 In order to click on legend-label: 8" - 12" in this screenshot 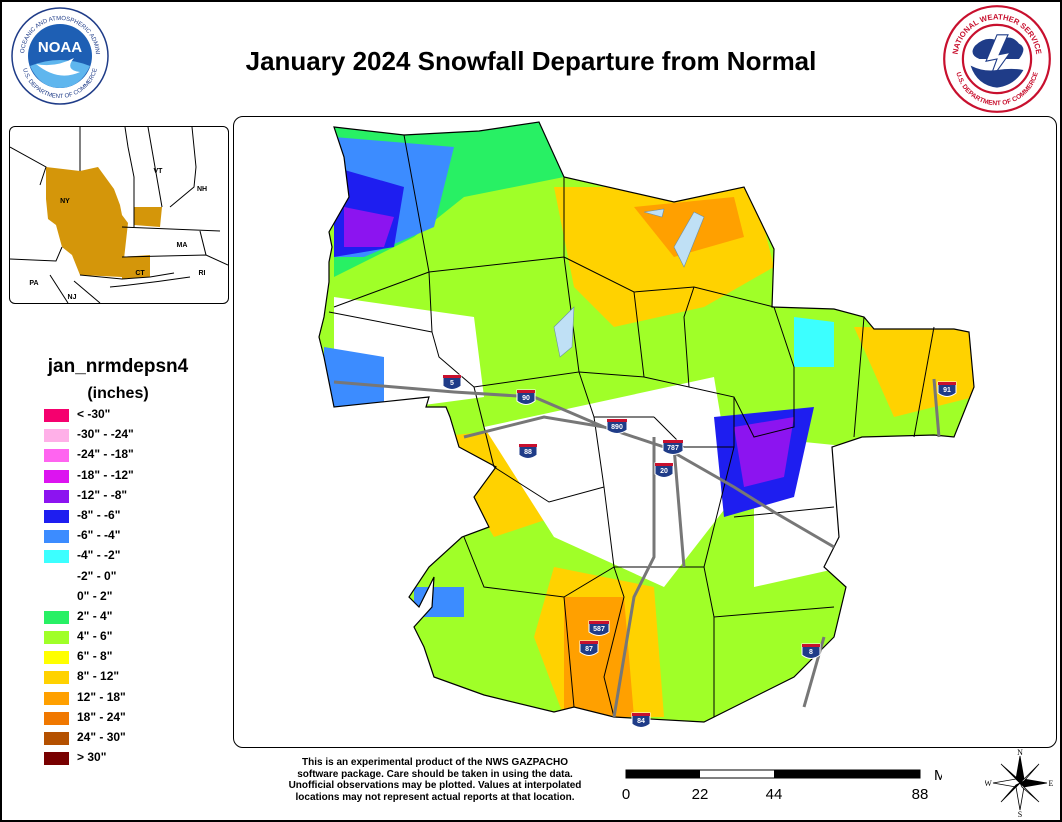, I will do `click(98, 676)`.